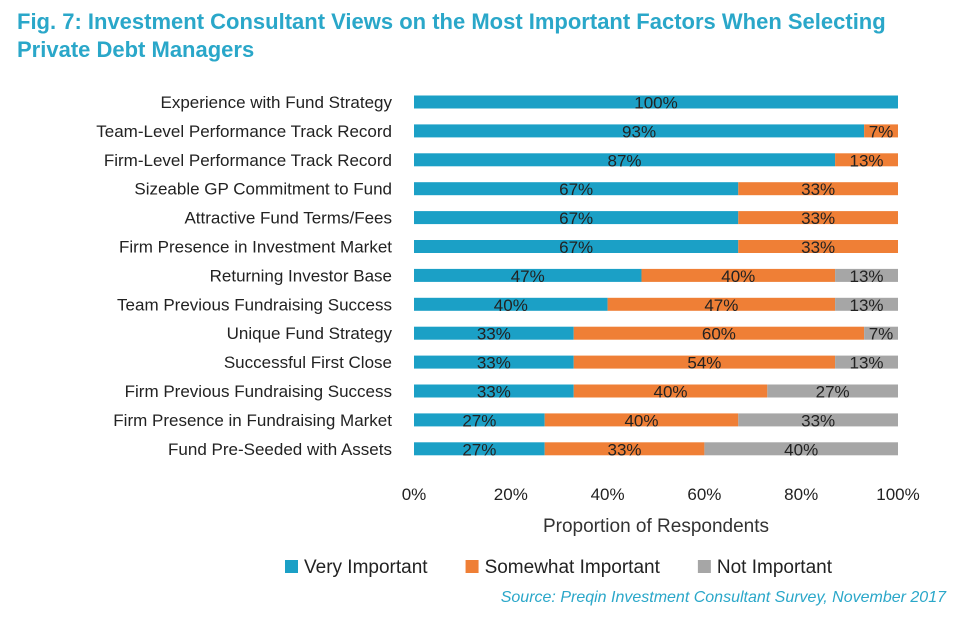 Image resolution: width=960 pixels, height=619 pixels. What do you see at coordinates (366, 567) in the screenshot?
I see `legend-label: Very Important` at bounding box center [366, 567].